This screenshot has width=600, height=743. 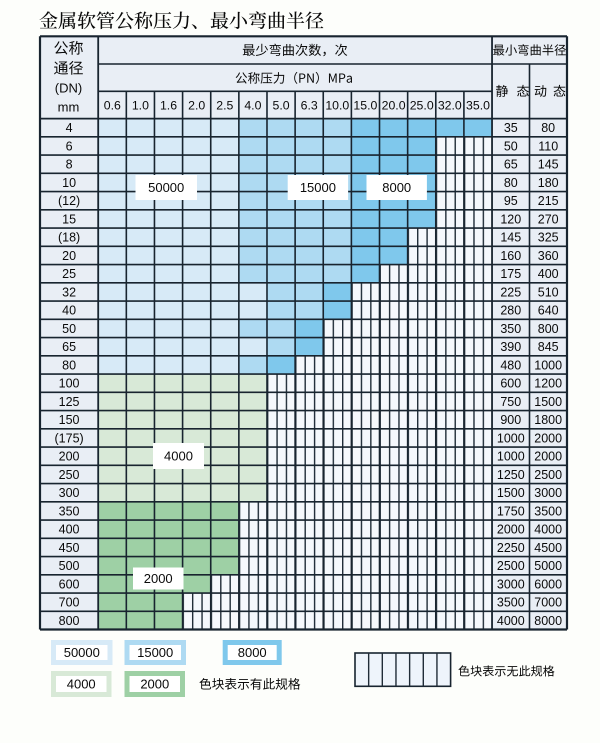 I want to click on svg-text: 700, so click(x=69, y=603).